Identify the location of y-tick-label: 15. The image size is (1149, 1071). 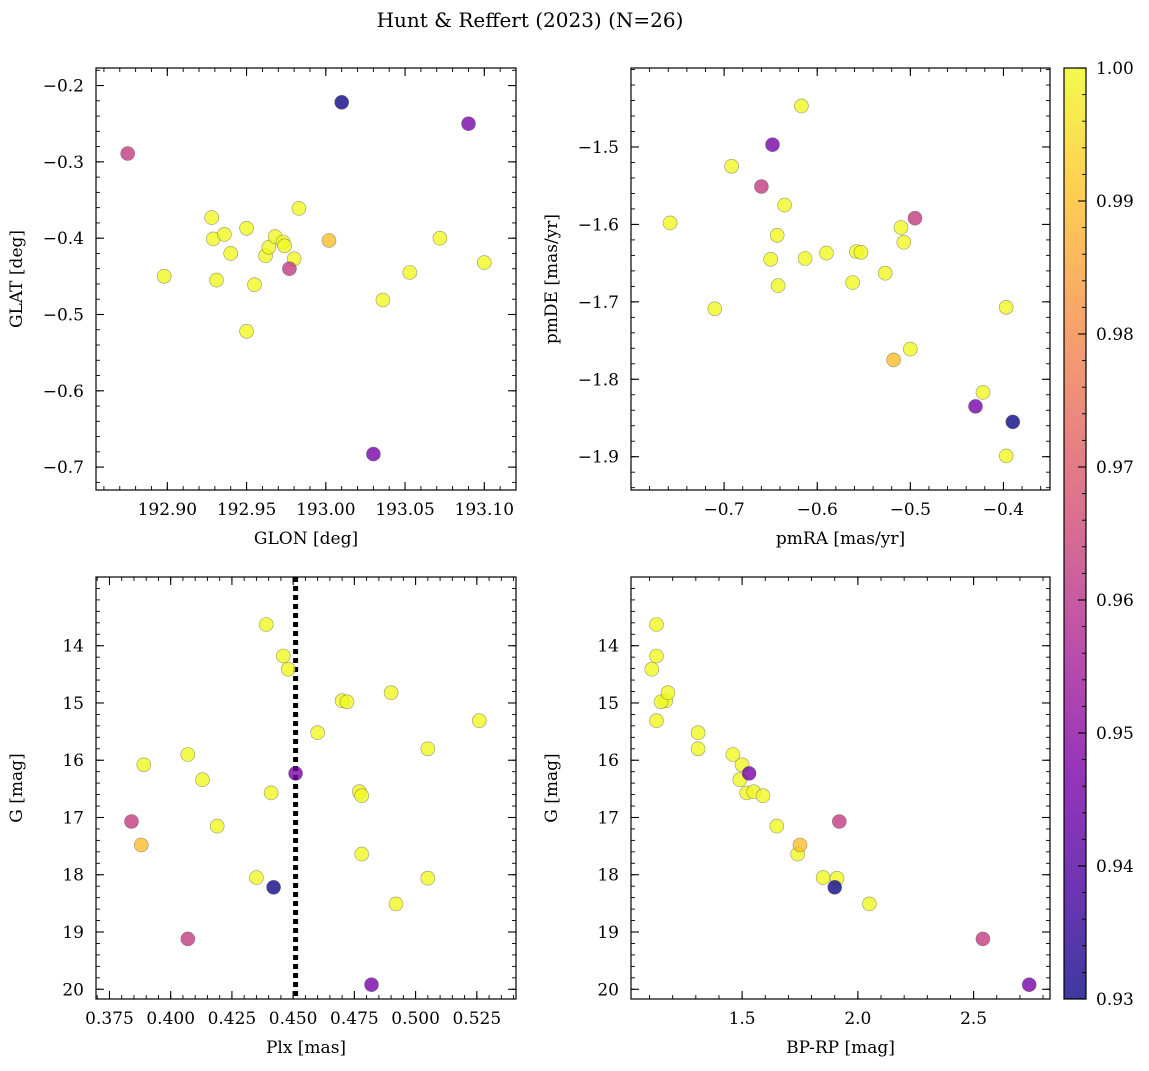
(608, 704).